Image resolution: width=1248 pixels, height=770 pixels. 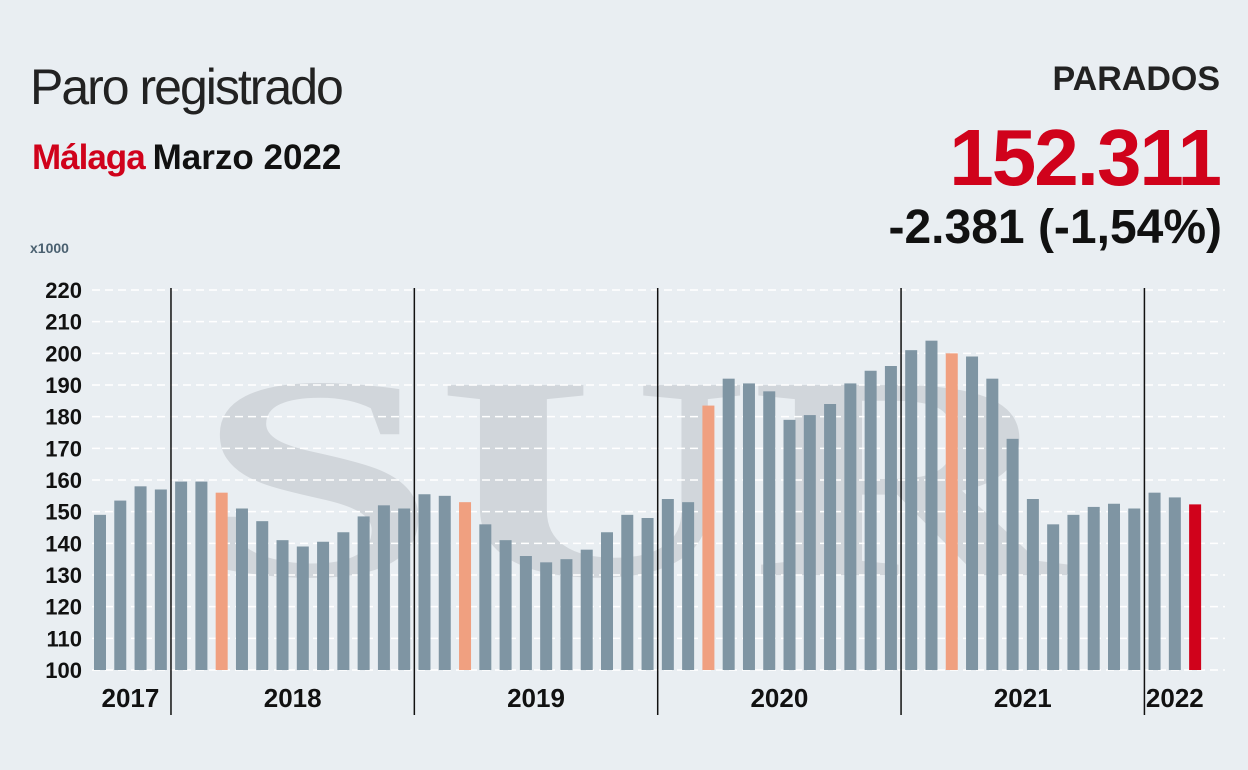 I want to click on year-label: 2019, so click(x=536, y=698).